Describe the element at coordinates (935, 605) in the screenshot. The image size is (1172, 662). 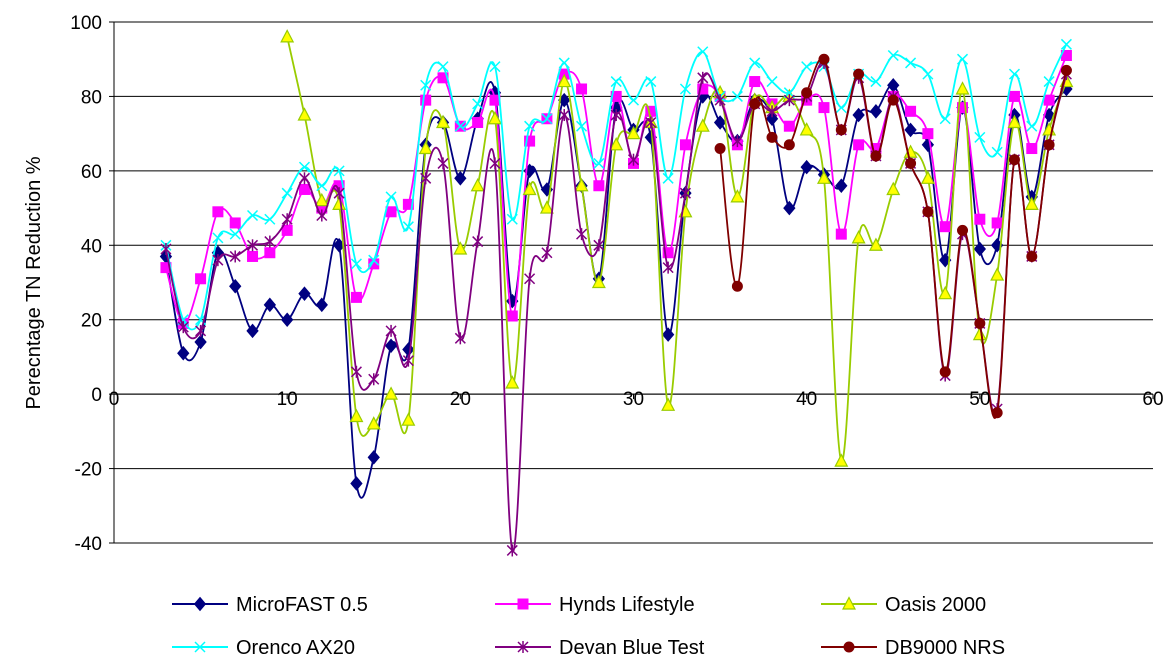
I see `legend-label: Oasis 2000` at that location.